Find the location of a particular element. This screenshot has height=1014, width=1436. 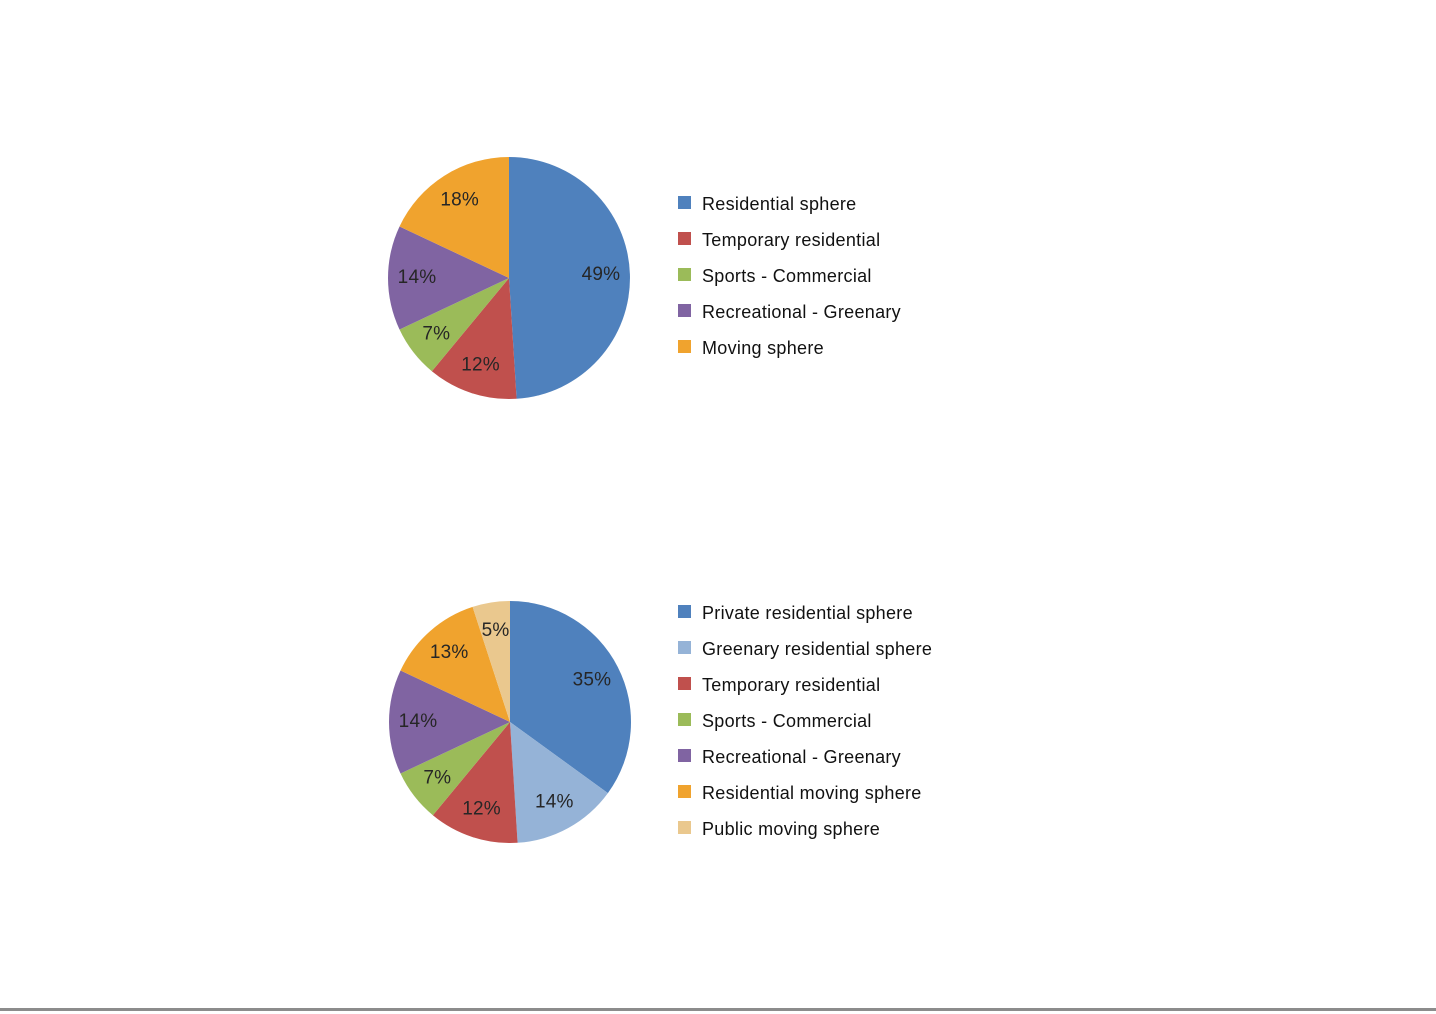

pie-slice-residential-moving-sphere is located at coordinates (455, 664).